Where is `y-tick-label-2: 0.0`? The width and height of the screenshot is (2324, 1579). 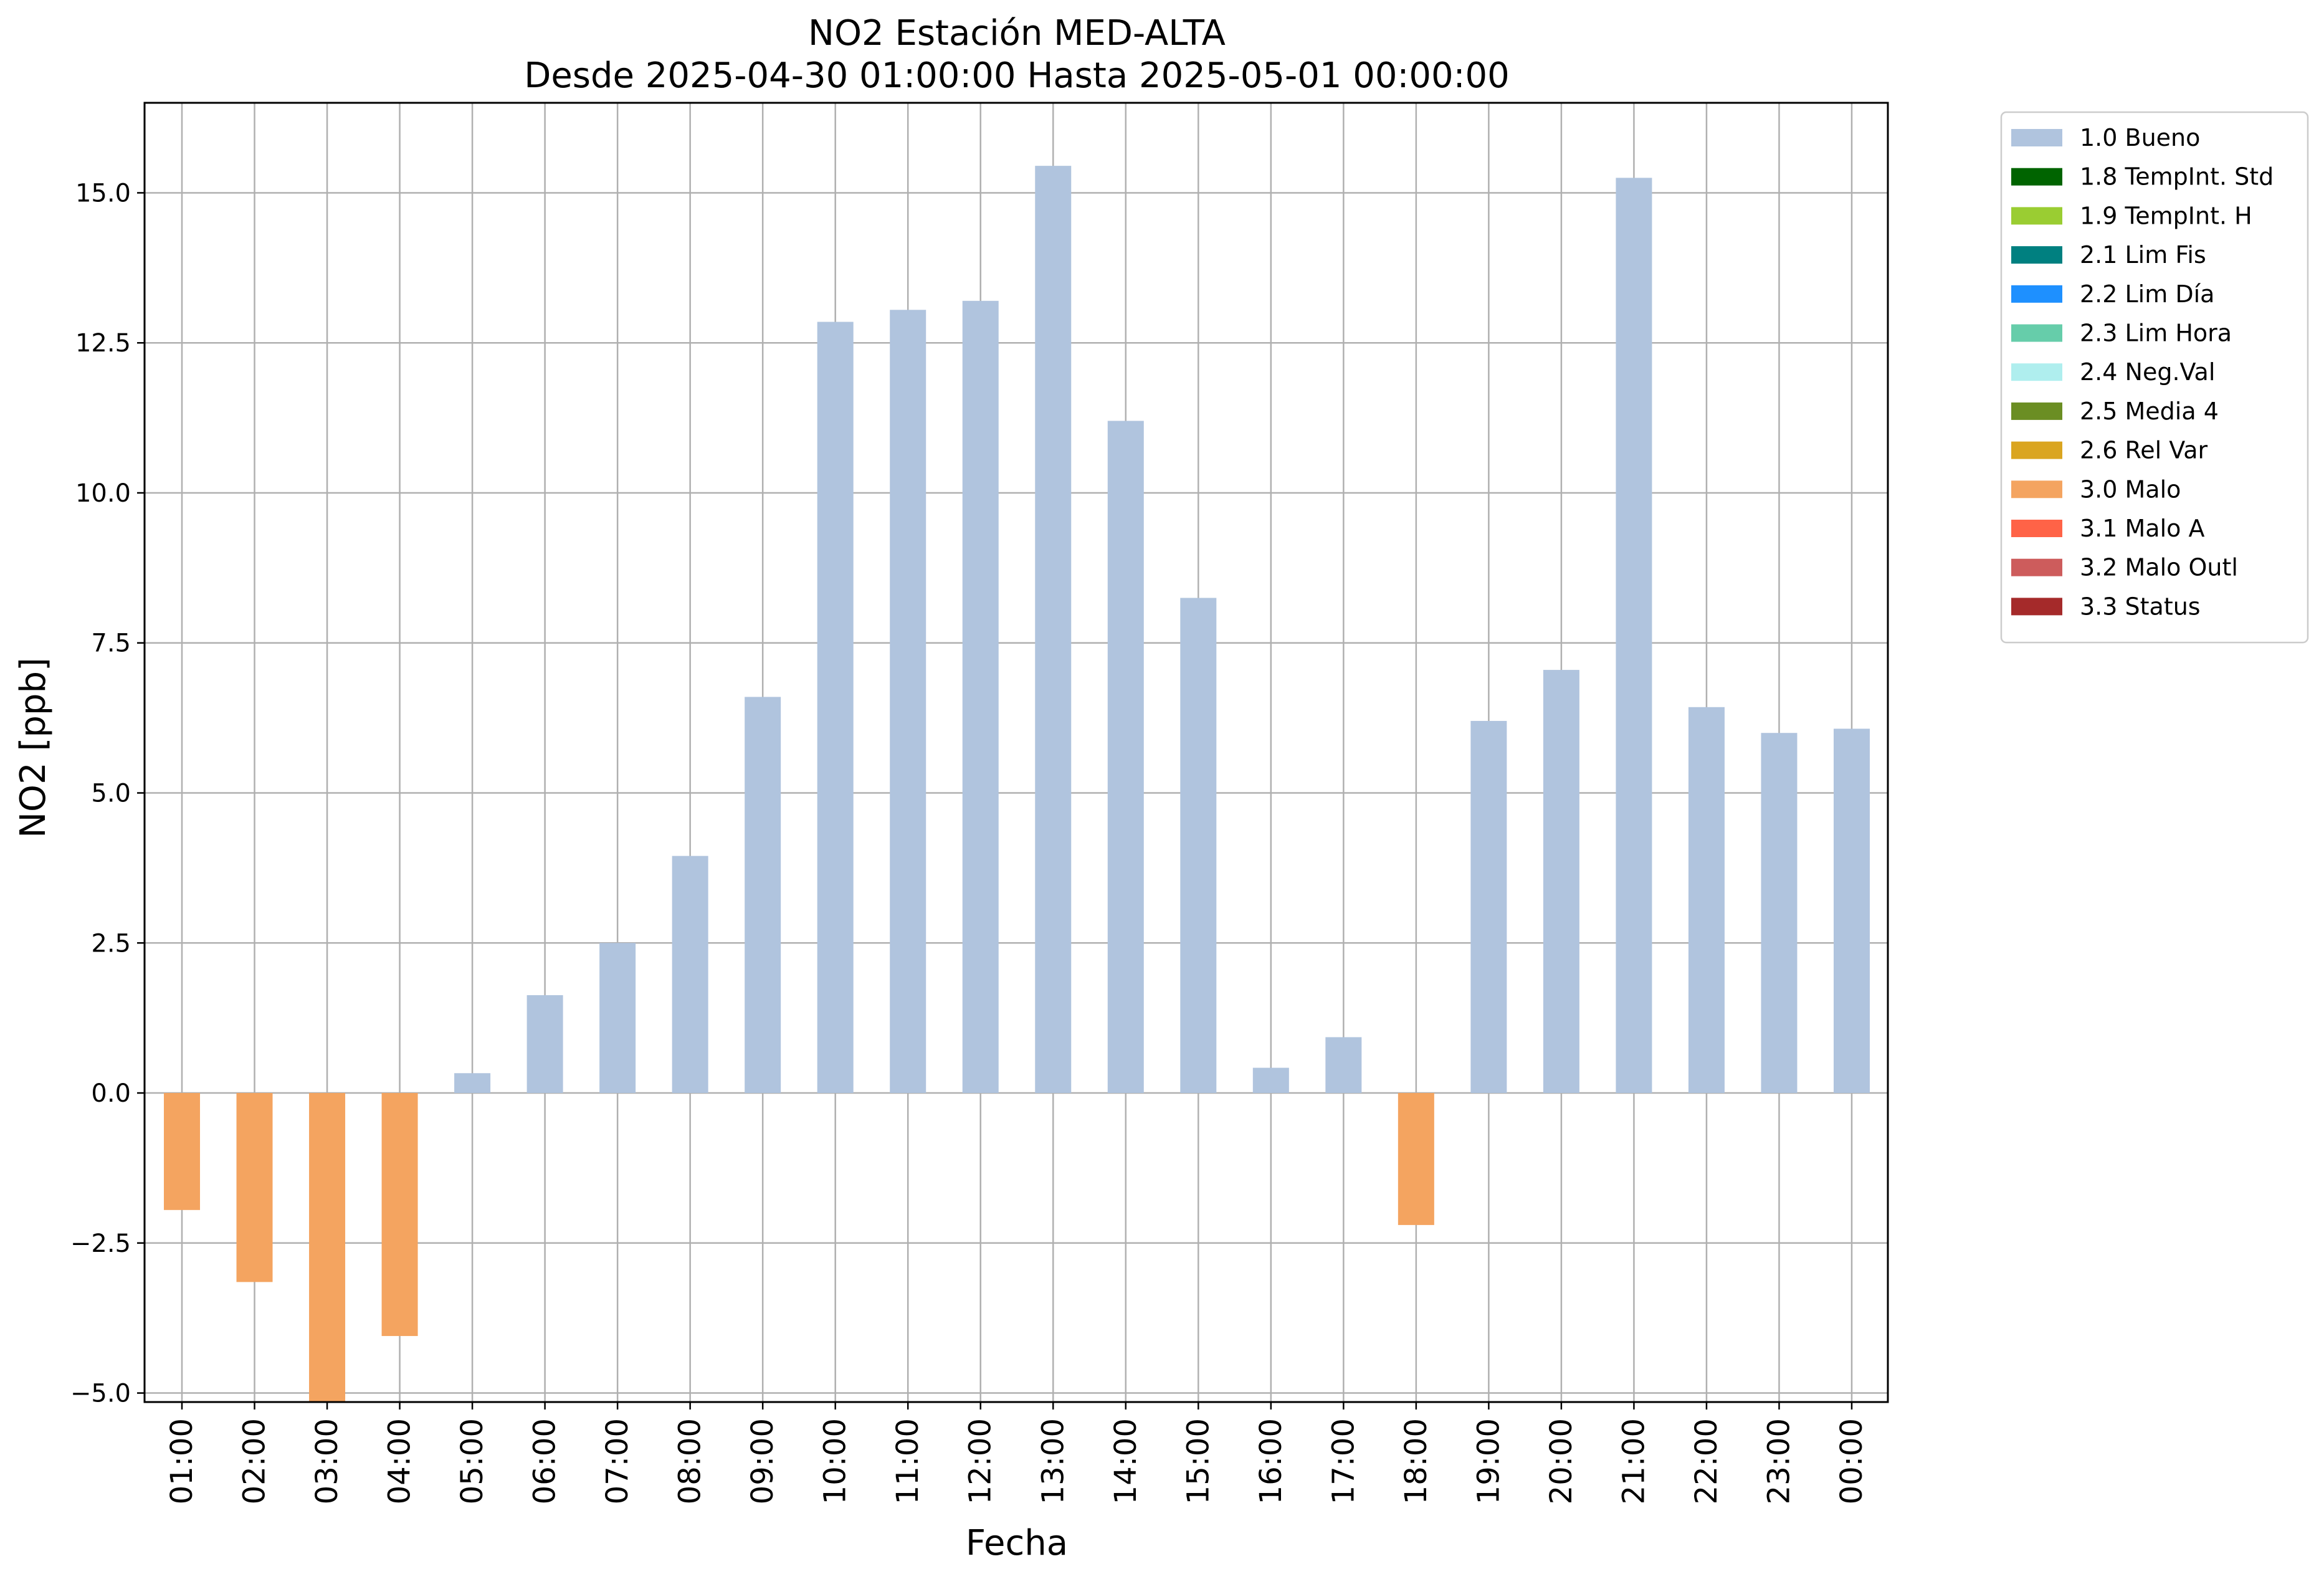 y-tick-label-2: 0.0 is located at coordinates (111, 1093).